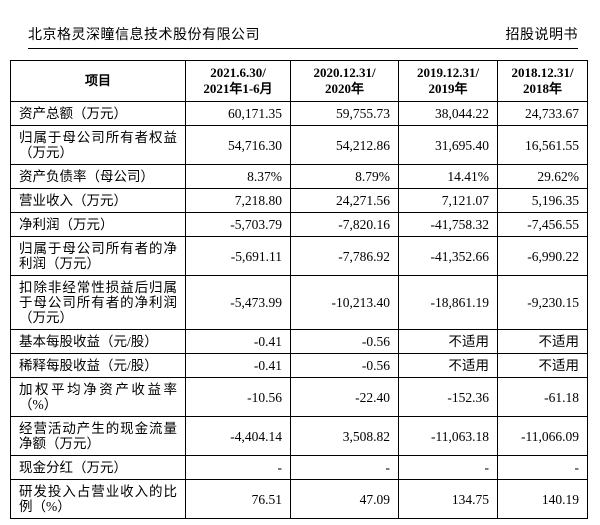 Image resolution: width=600 pixels, height=525 pixels. What do you see at coordinates (344, 302) in the screenshot?
I see `row-value: -10,213.40` at bounding box center [344, 302].